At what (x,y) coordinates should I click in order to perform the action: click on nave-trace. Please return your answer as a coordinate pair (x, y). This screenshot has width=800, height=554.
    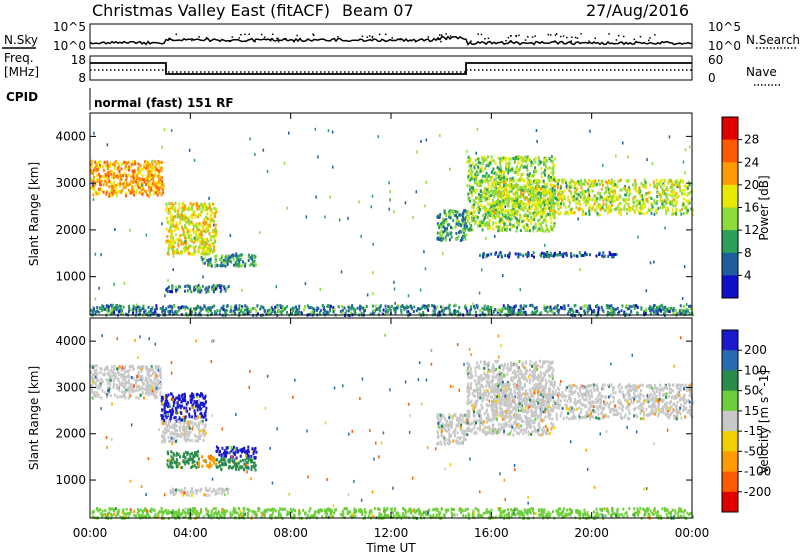
    Looking at the image, I should click on (391, 71).